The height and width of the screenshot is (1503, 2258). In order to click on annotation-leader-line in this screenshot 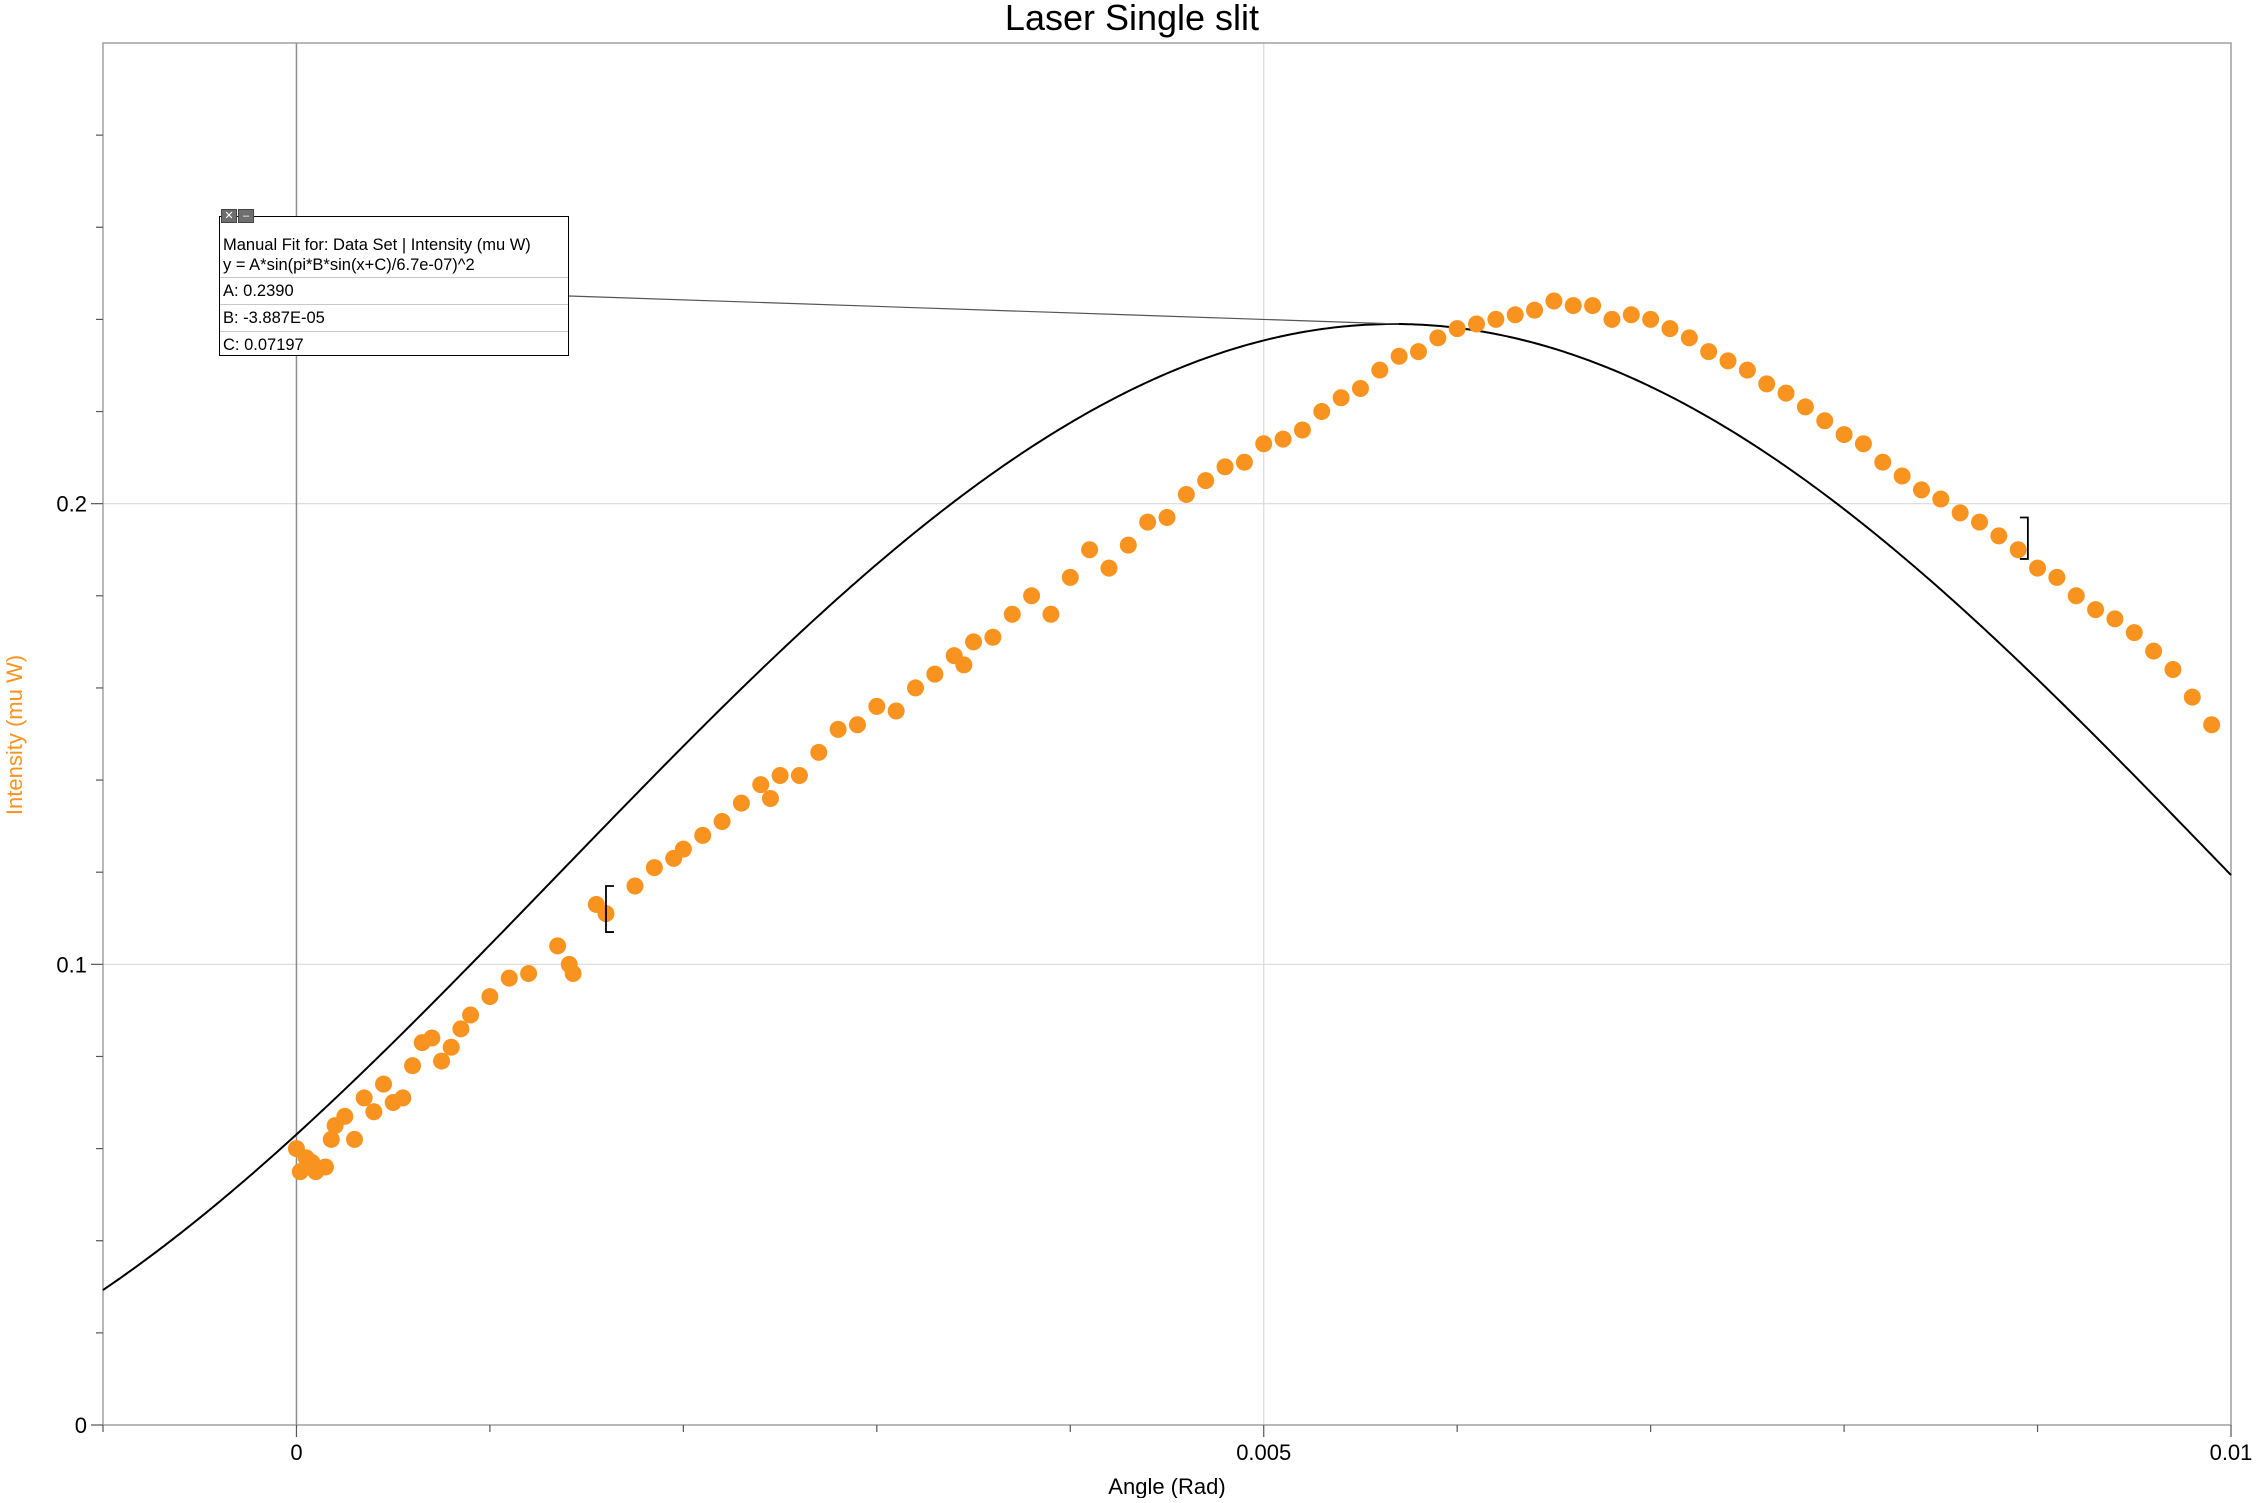, I will do `click(984, 310)`.